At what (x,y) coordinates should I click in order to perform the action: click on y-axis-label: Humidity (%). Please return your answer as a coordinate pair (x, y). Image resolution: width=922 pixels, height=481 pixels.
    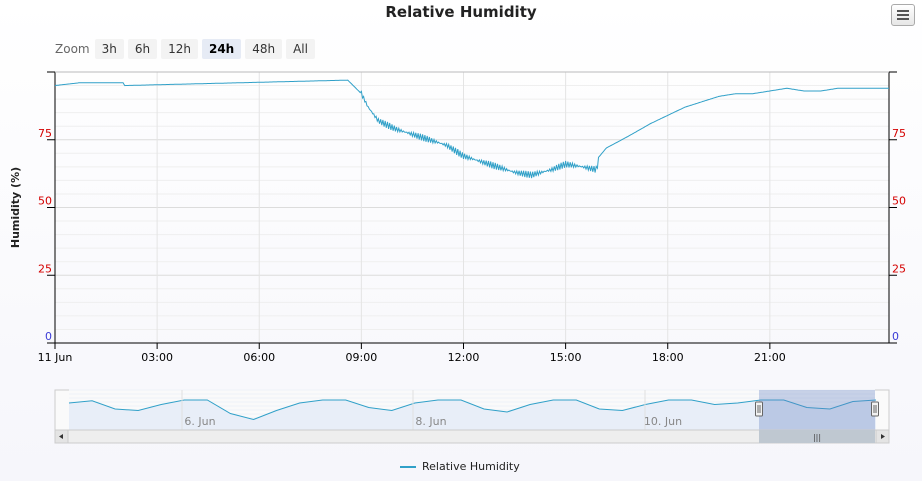
    Looking at the image, I should click on (15, 207).